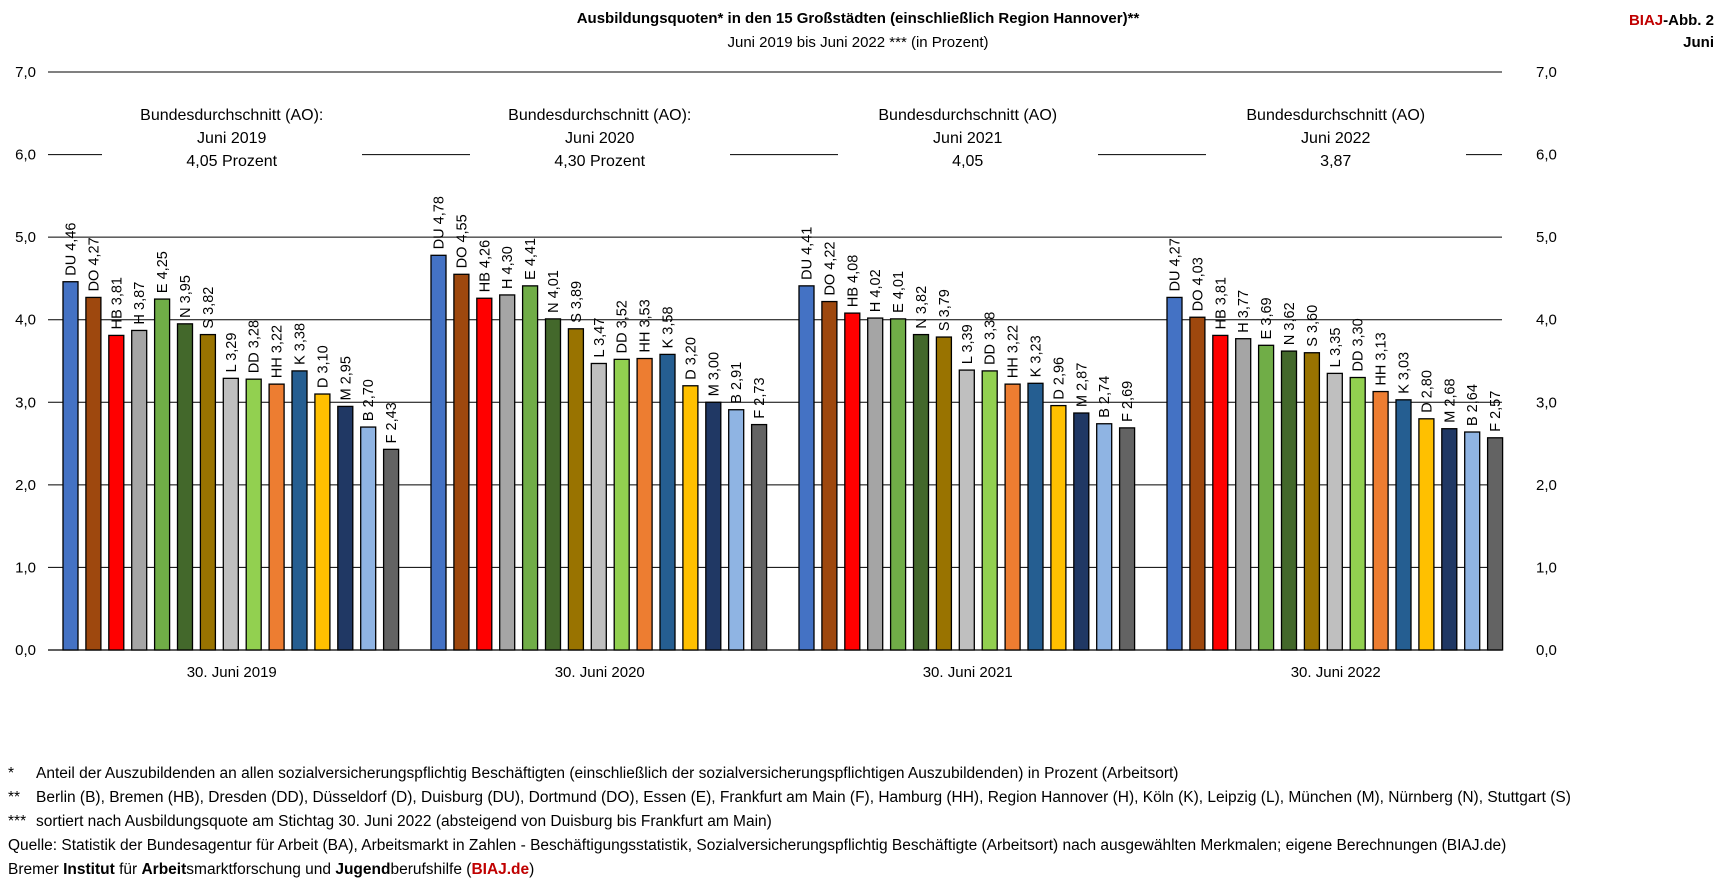 Image resolution: width=1716 pixels, height=888 pixels. Describe the element at coordinates (1176, 264) in the screenshot. I see `data-label-du: DU 4,27` at that location.